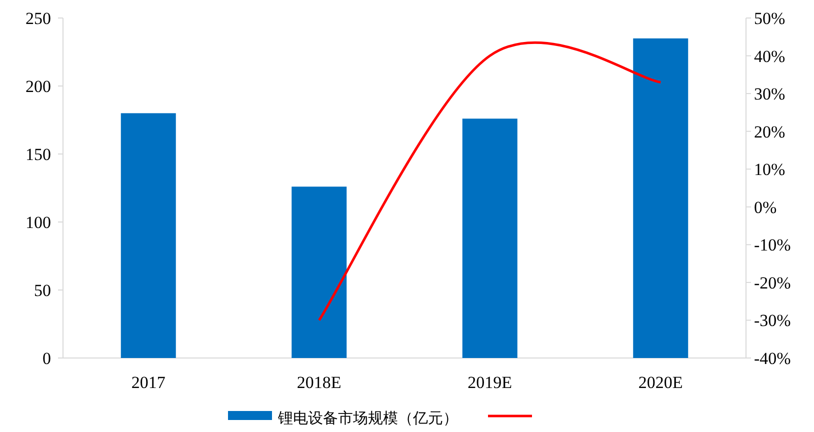 The image size is (814, 432). What do you see at coordinates (770, 94) in the screenshot?
I see `y2-tick-label: 30%` at bounding box center [770, 94].